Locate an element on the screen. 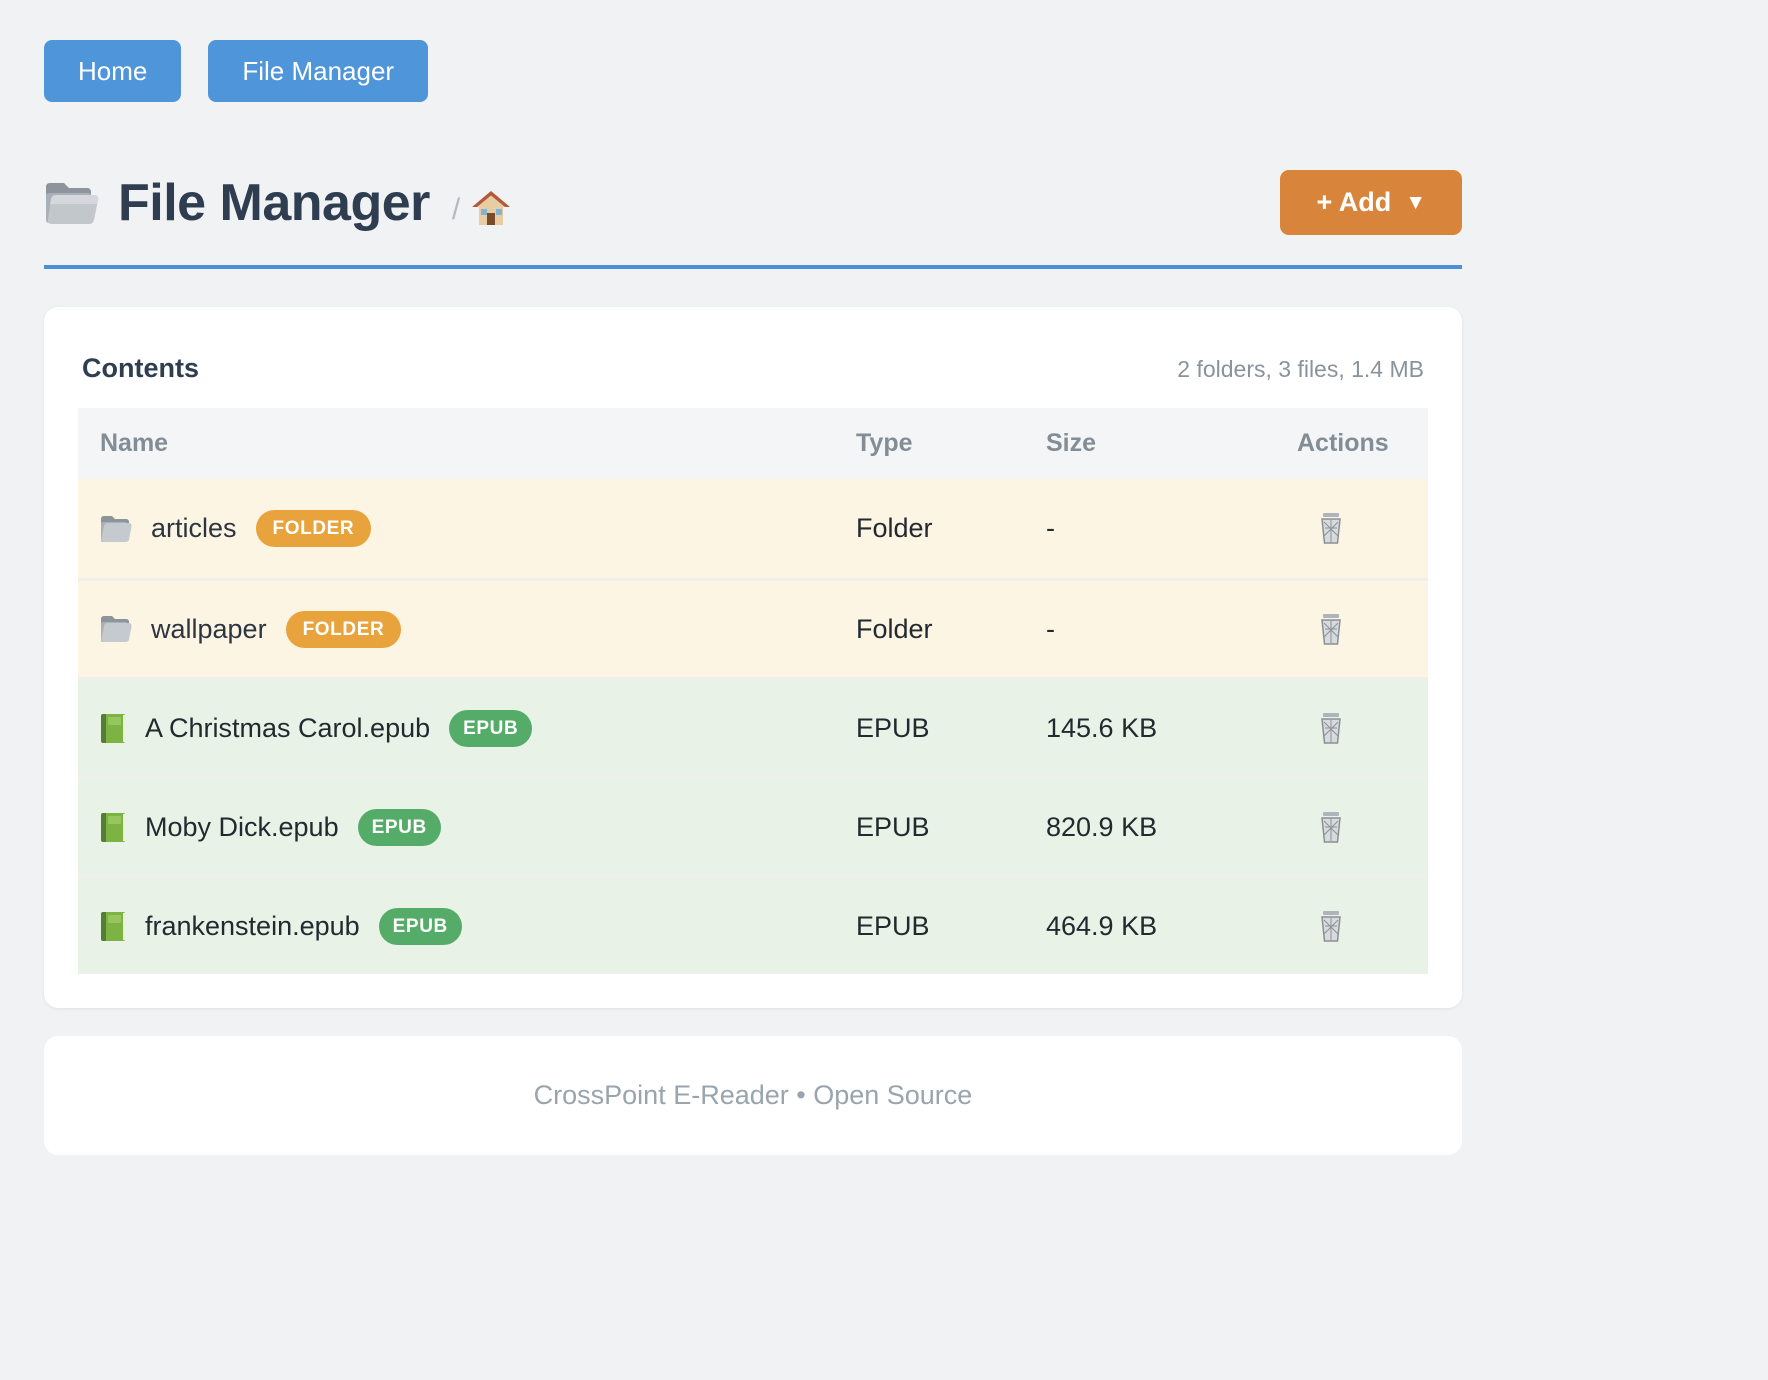 The image size is (1768, 1380). file-size: 820.9 KB is located at coordinates (1102, 826).